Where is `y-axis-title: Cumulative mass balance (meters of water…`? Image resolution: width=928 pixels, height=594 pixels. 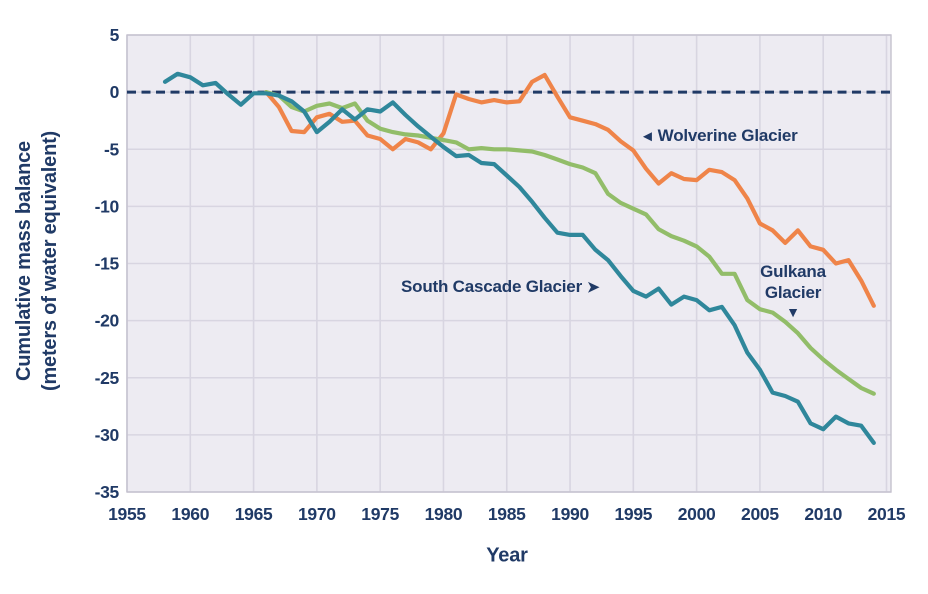 y-axis-title: Cumulative mass balance (meters of water… is located at coordinates (37, 261).